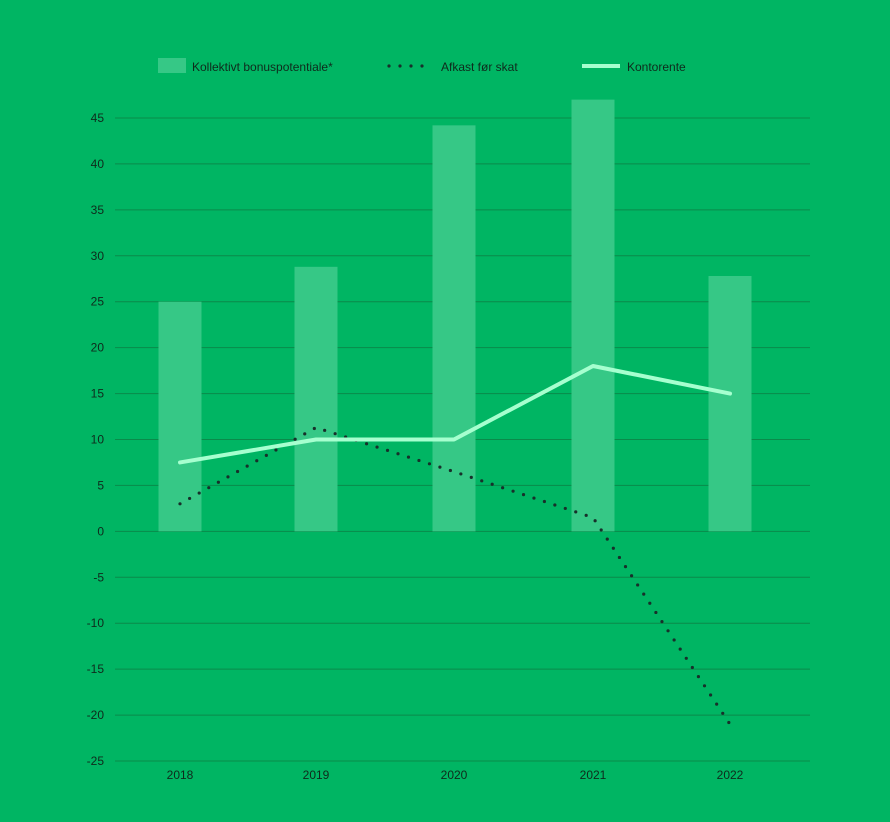  Describe the element at coordinates (100, 485) in the screenshot. I see `y-tick-label: 5` at that location.